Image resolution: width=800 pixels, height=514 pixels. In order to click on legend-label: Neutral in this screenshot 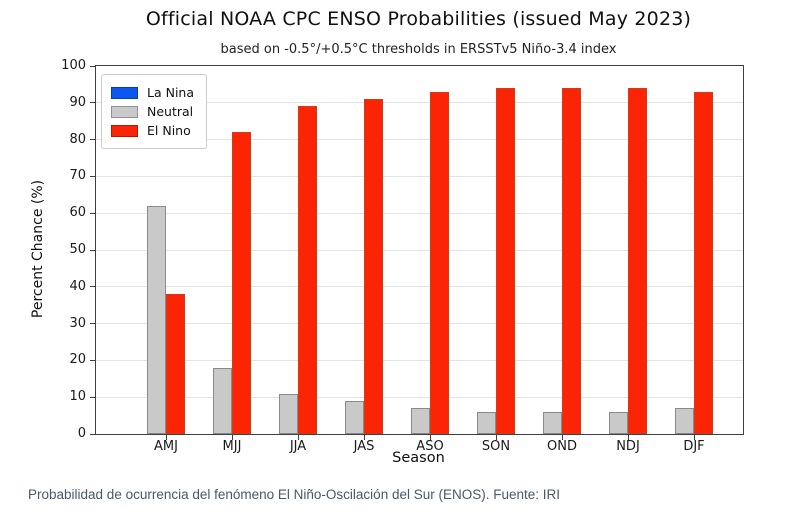, I will do `click(170, 111)`.